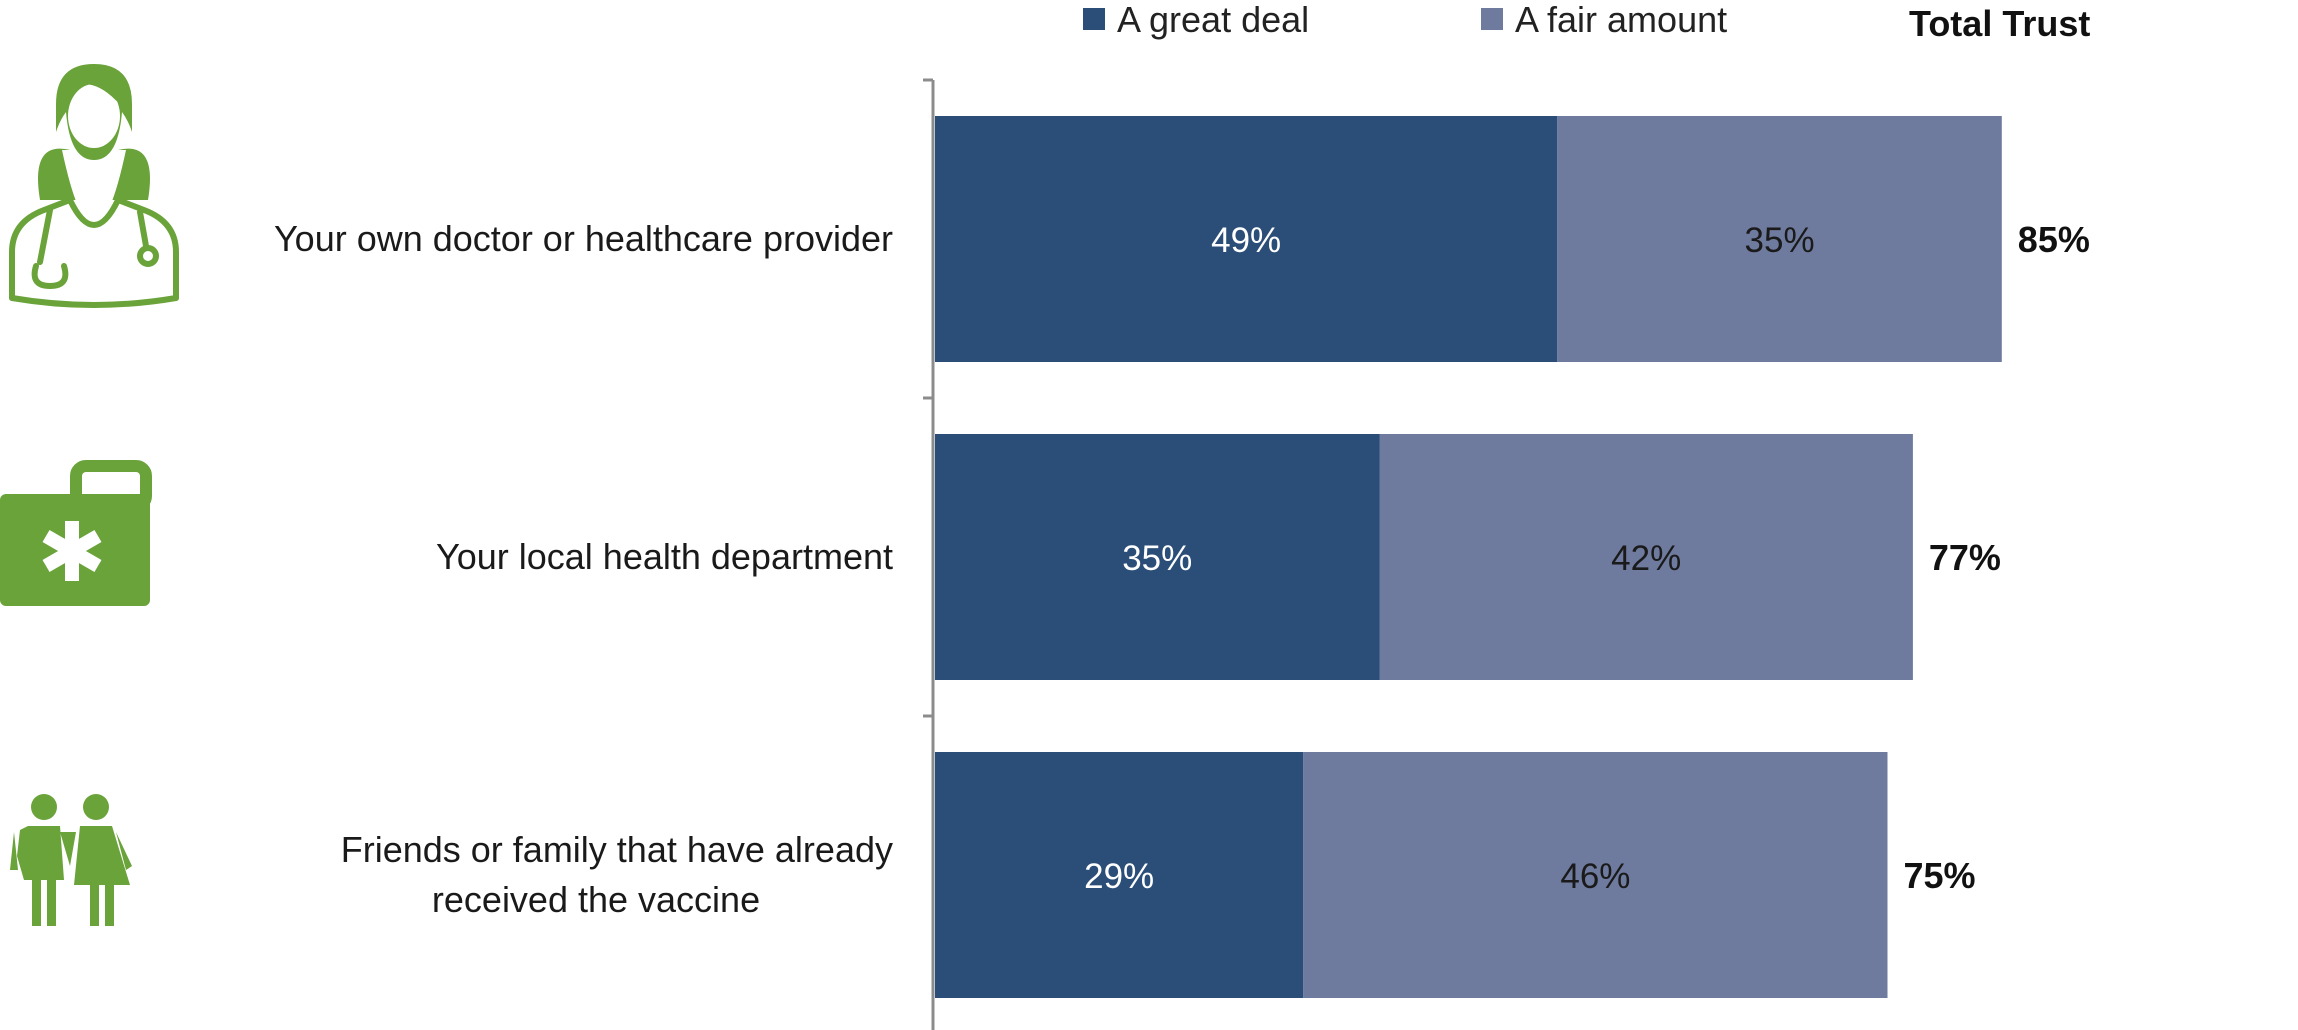 The width and height of the screenshot is (2298, 1030). I want to click on medical-kit-icon, so click(76, 533).